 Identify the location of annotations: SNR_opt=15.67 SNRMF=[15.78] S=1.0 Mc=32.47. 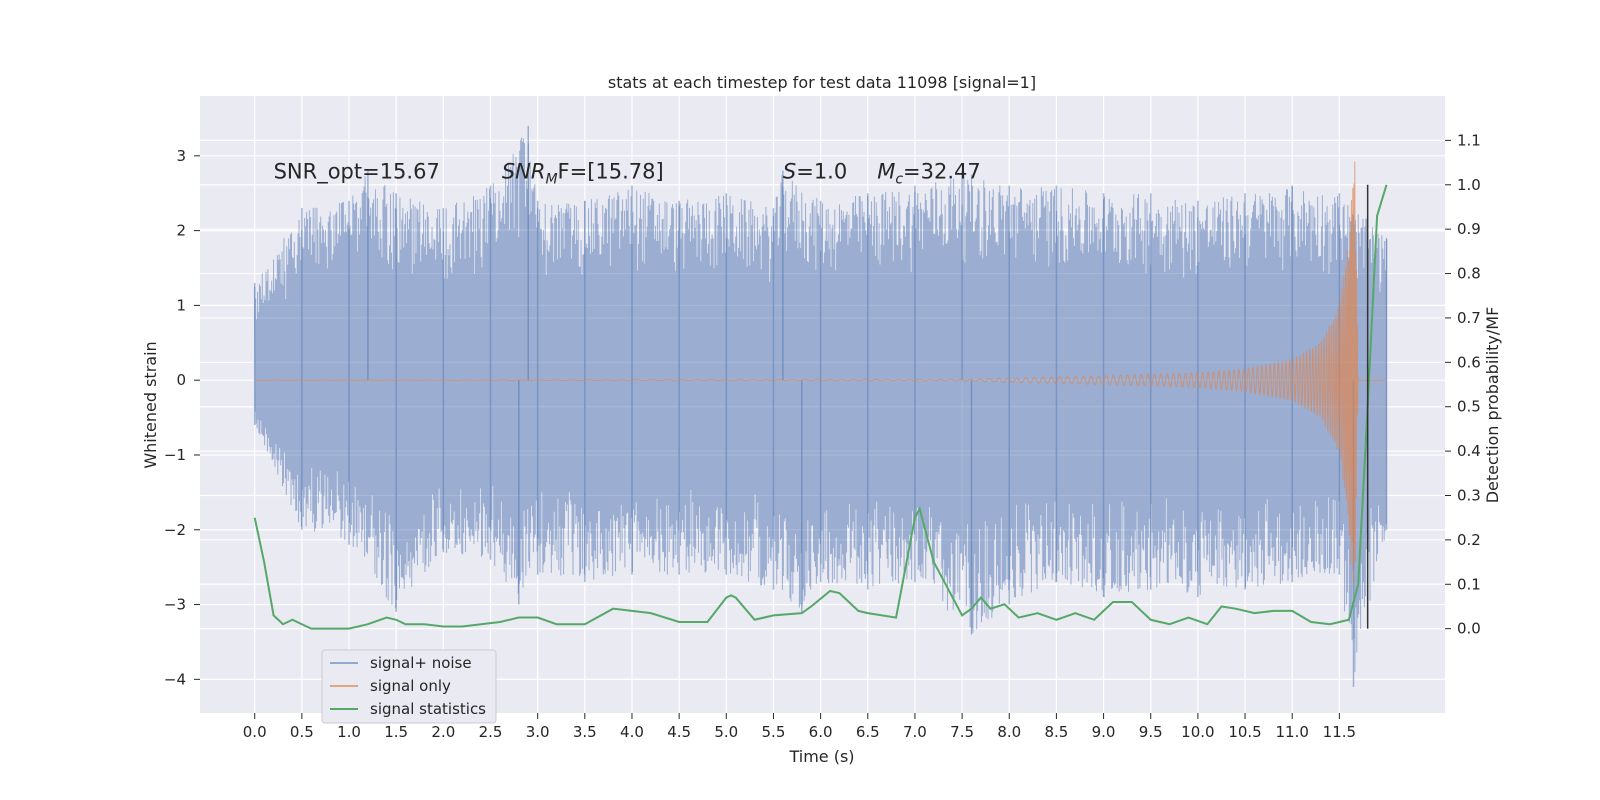
(627, 173).